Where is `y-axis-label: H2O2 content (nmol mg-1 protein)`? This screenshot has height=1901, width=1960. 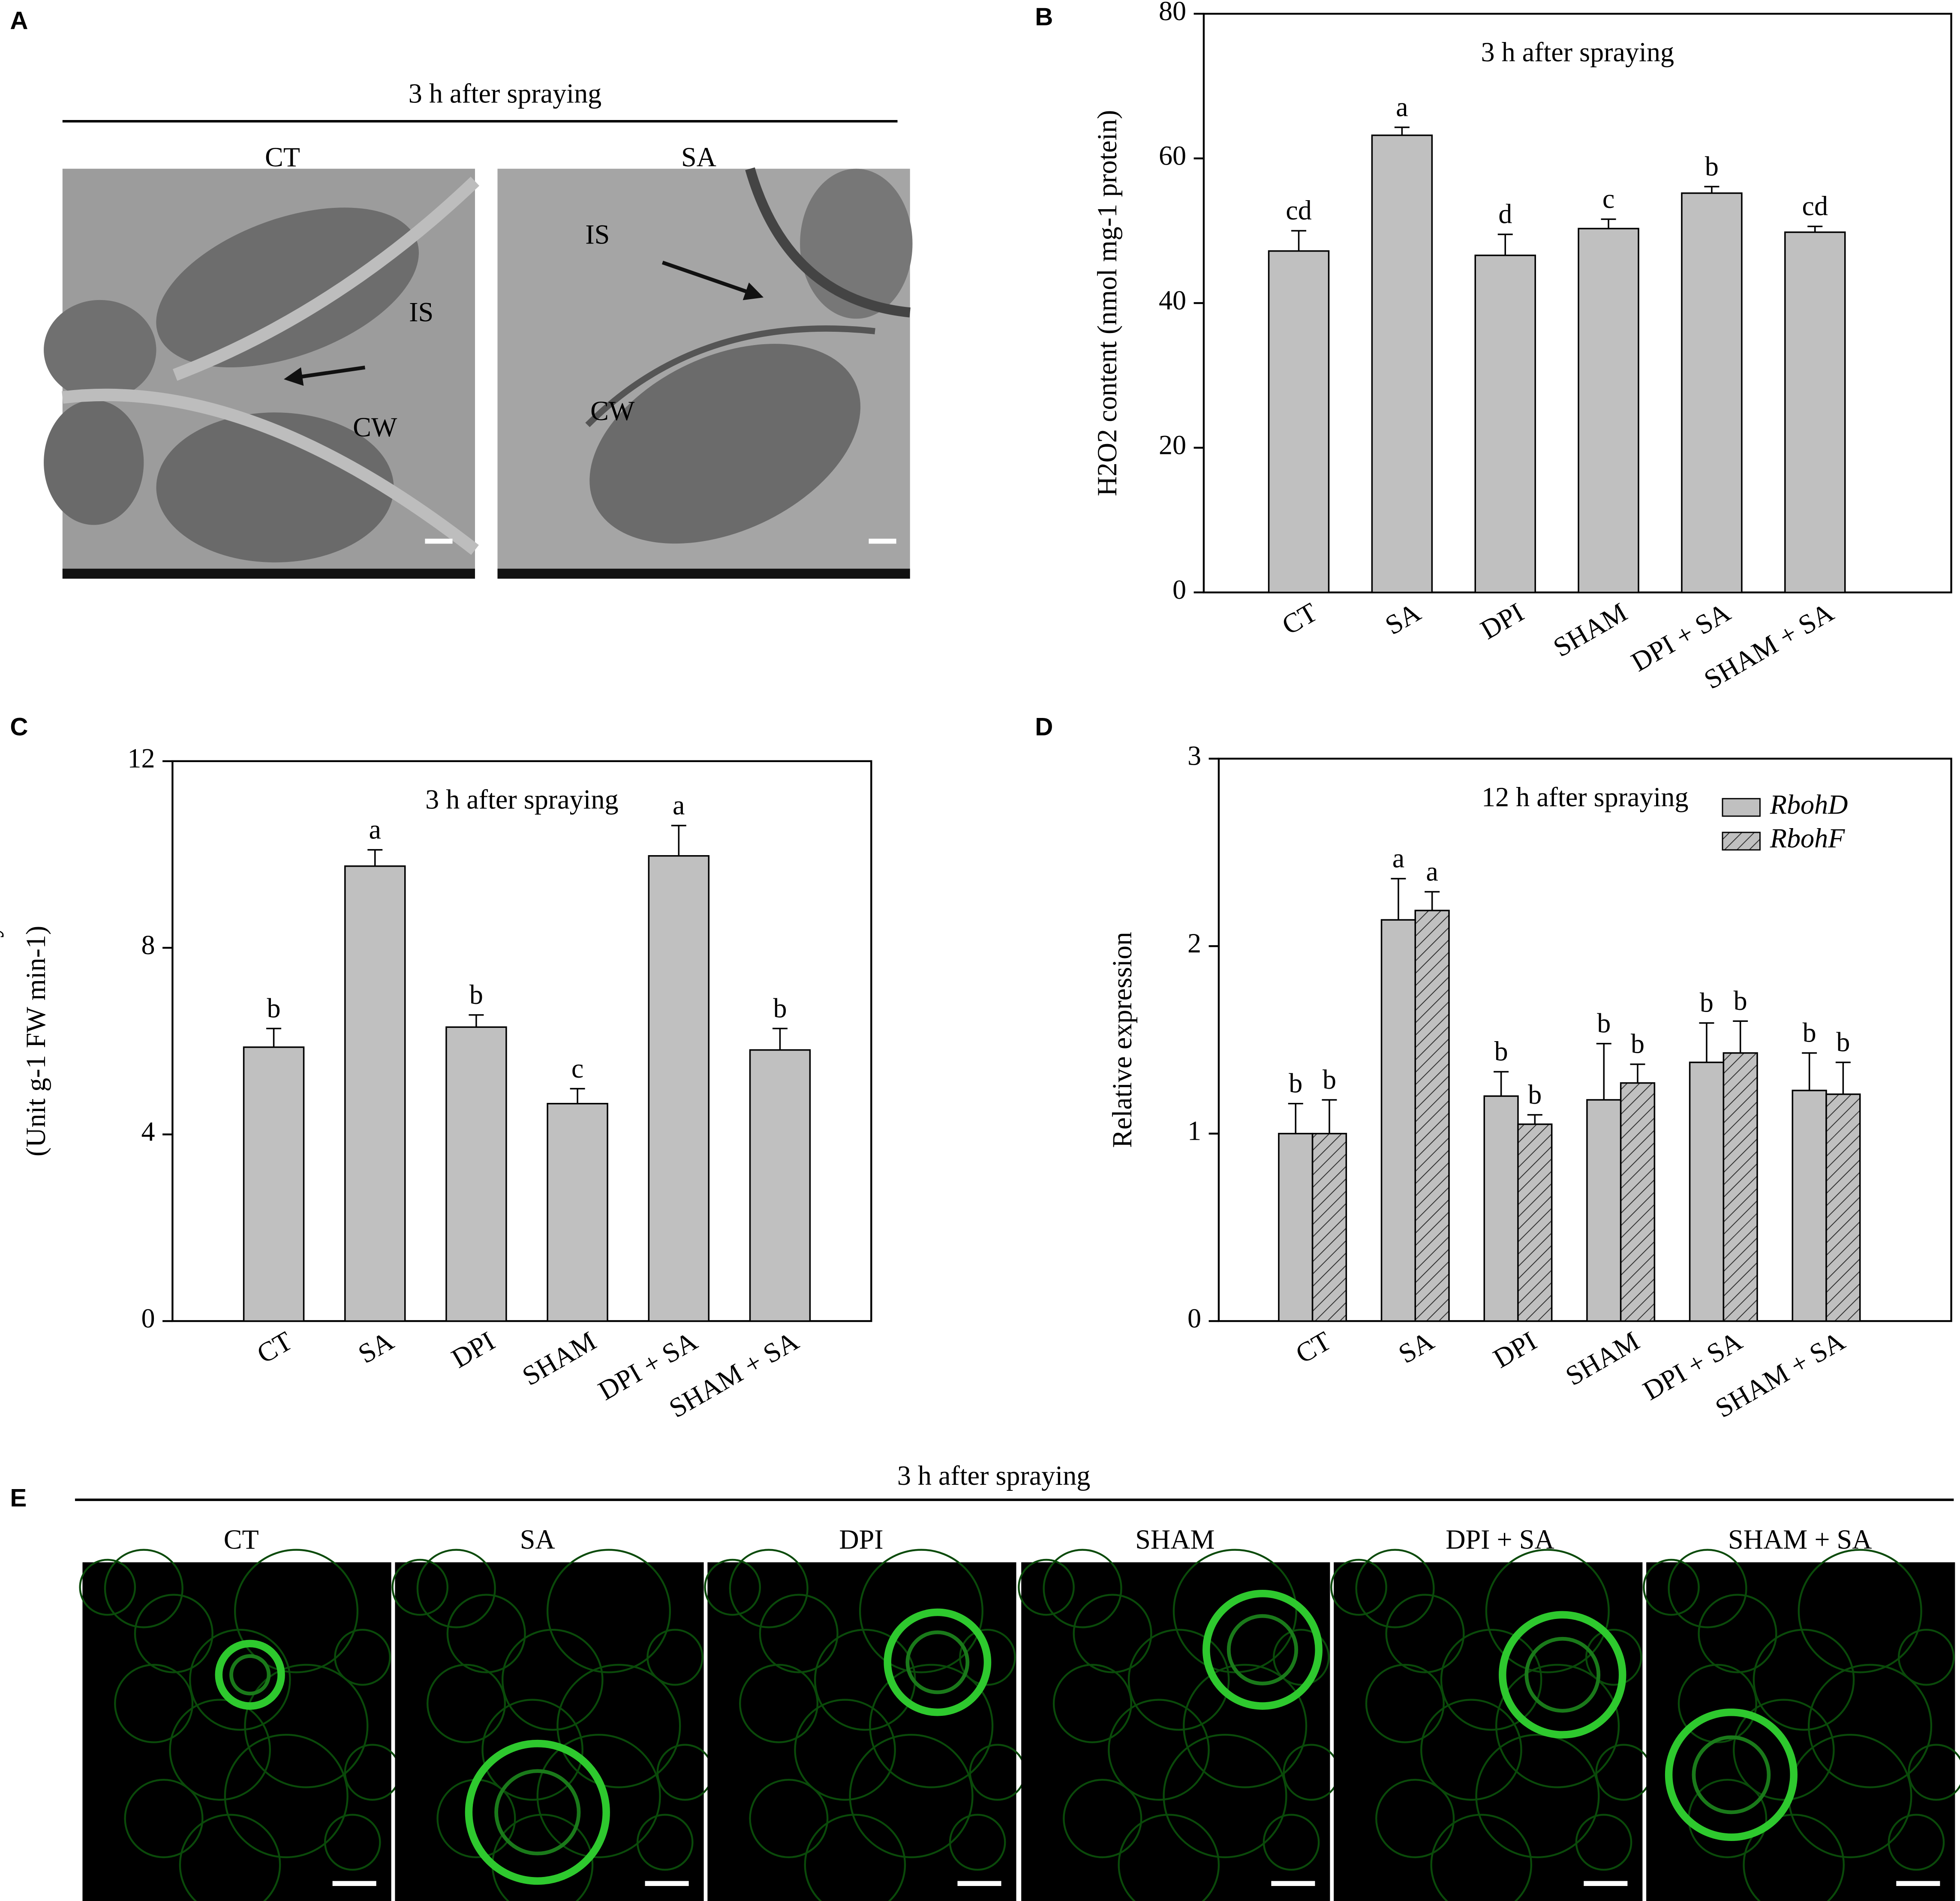 y-axis-label: H2O2 content (nmol mg-1 protein) is located at coordinates (1107, 303).